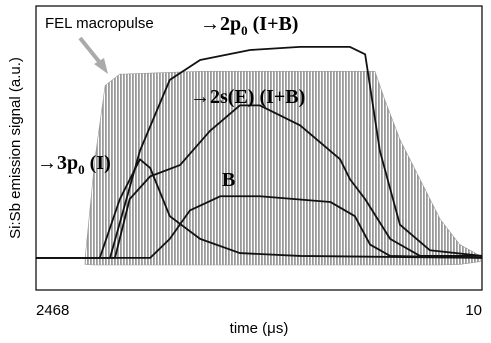 The image size is (491, 343). Describe the element at coordinates (247, 97) in the screenshot. I see `annotation: →2s(E) (I+B)` at that location.